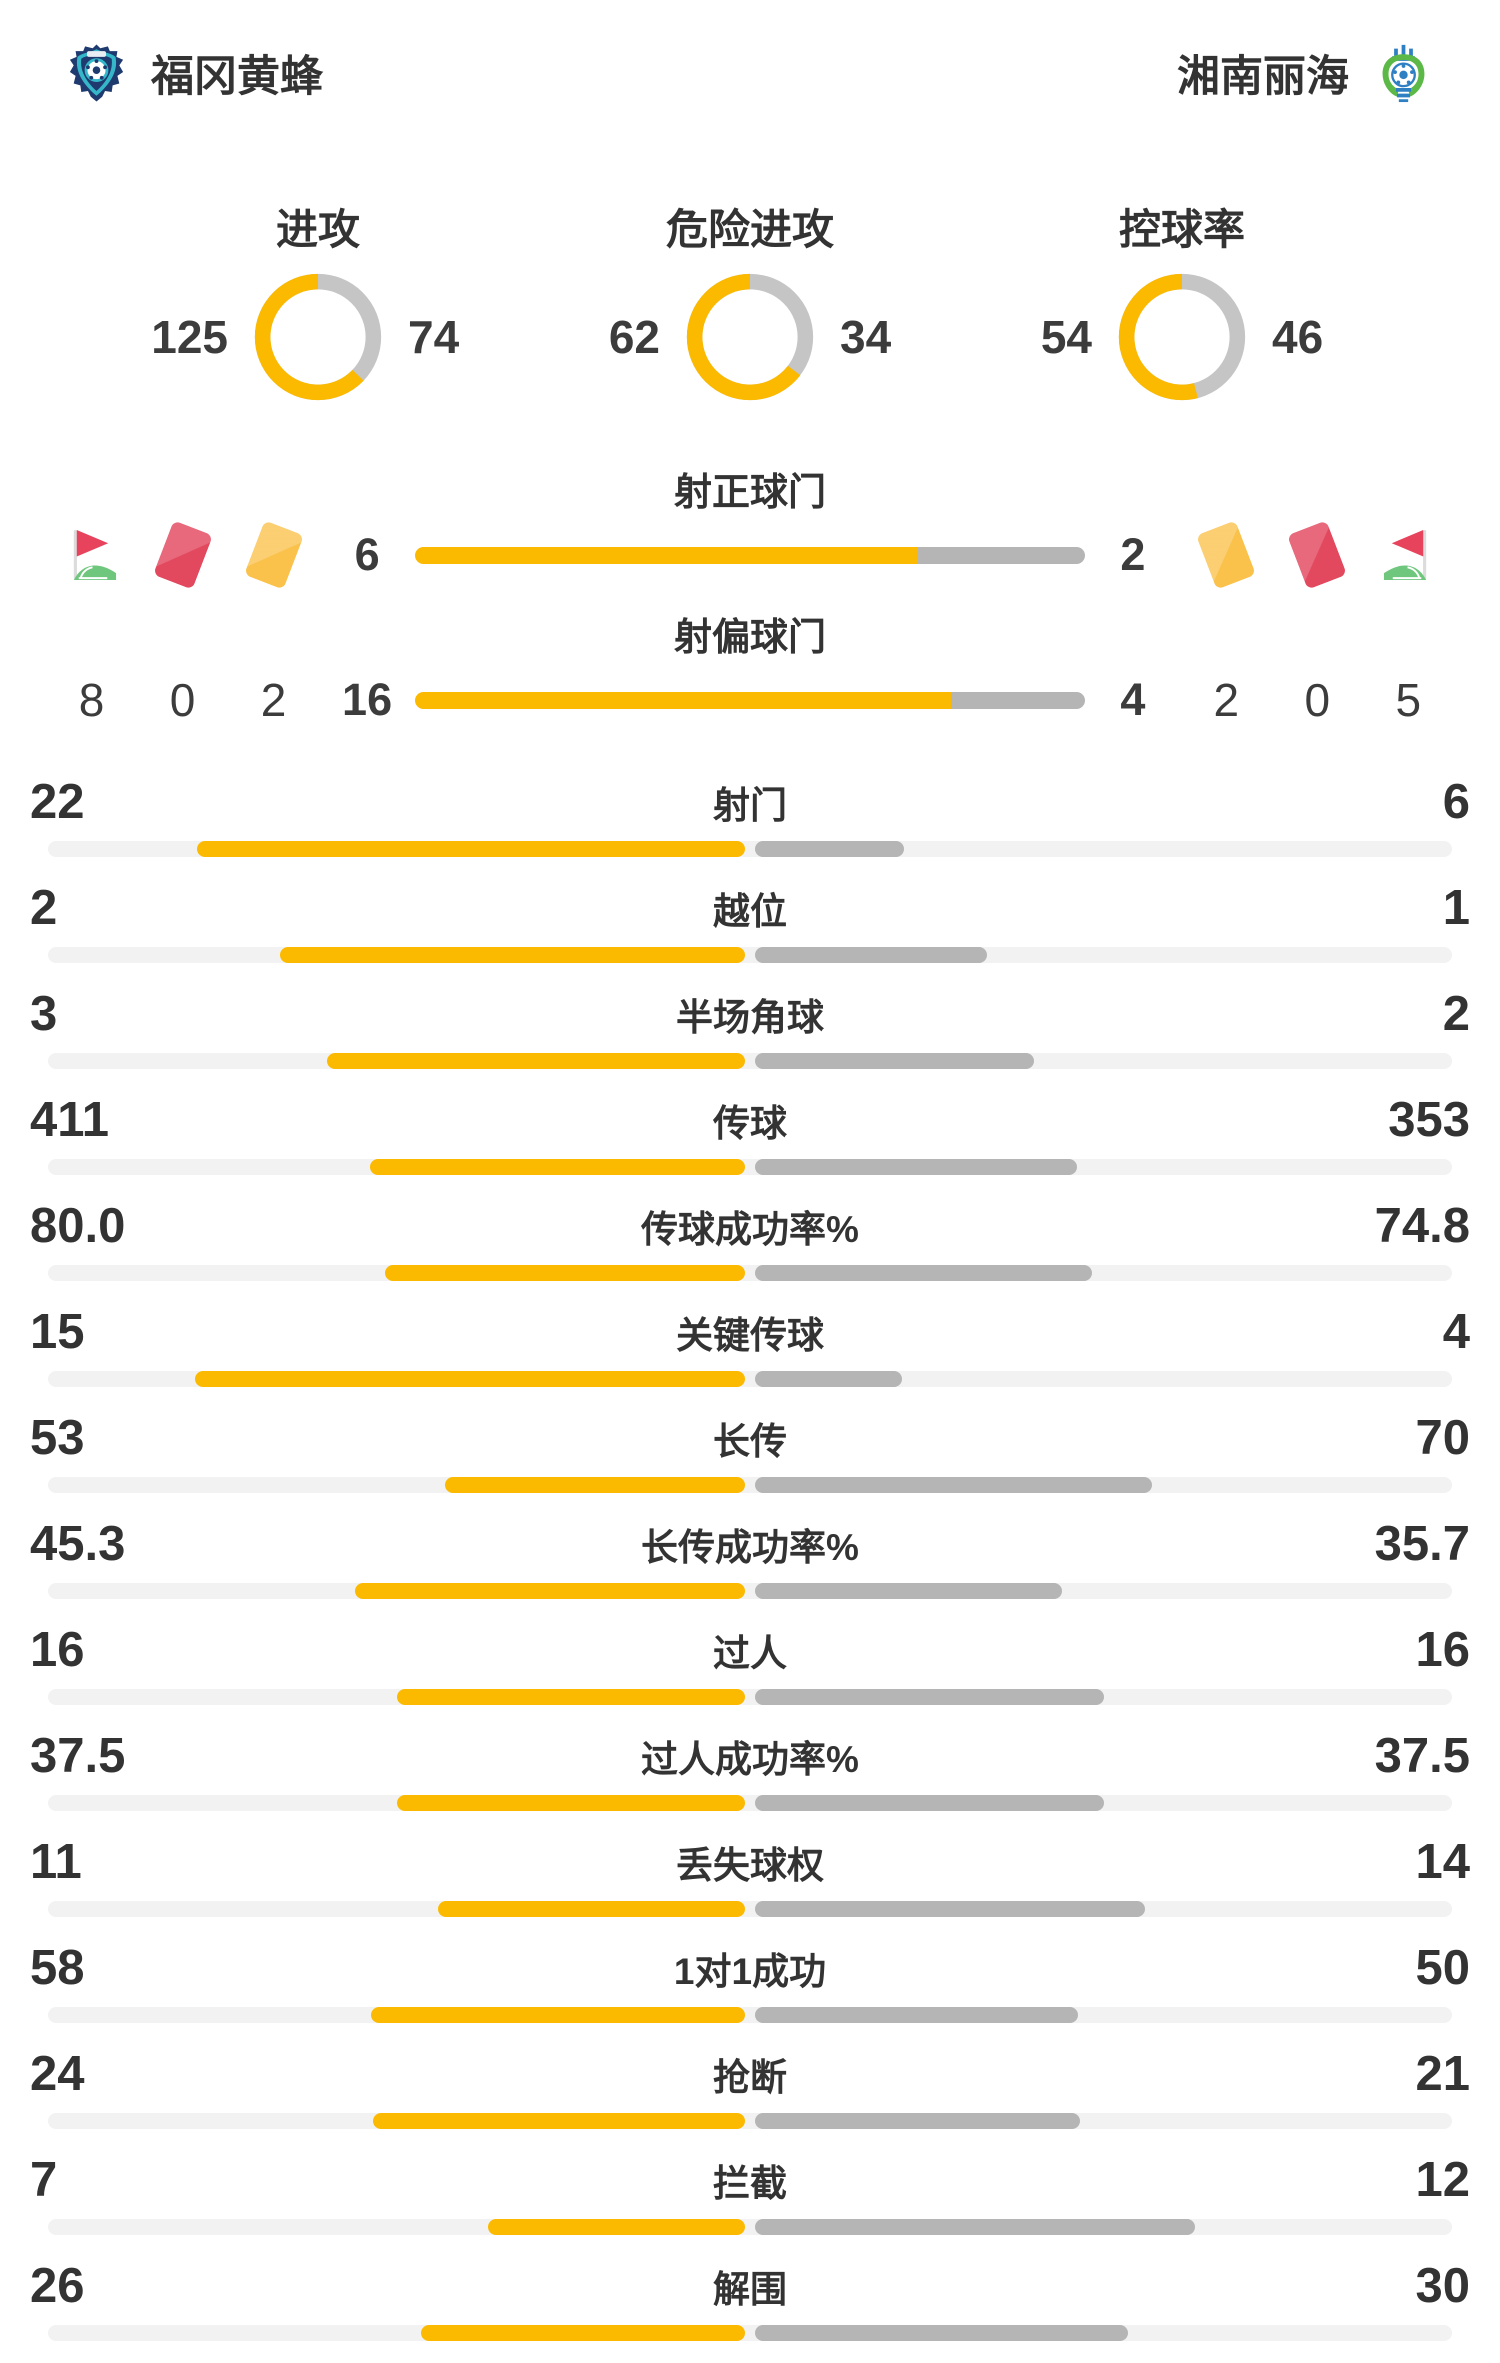 This screenshot has height=2363, width=1500. Describe the element at coordinates (750, 805) in the screenshot. I see `stat-label: 射门` at that location.